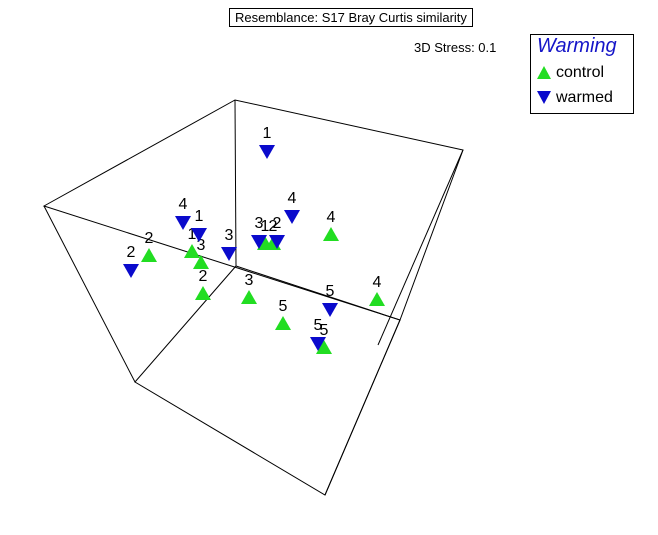 Image resolution: width=658 pixels, height=535 pixels. Describe the element at coordinates (183, 204) in the screenshot. I see `point-label-warmed-1: 4` at that location.